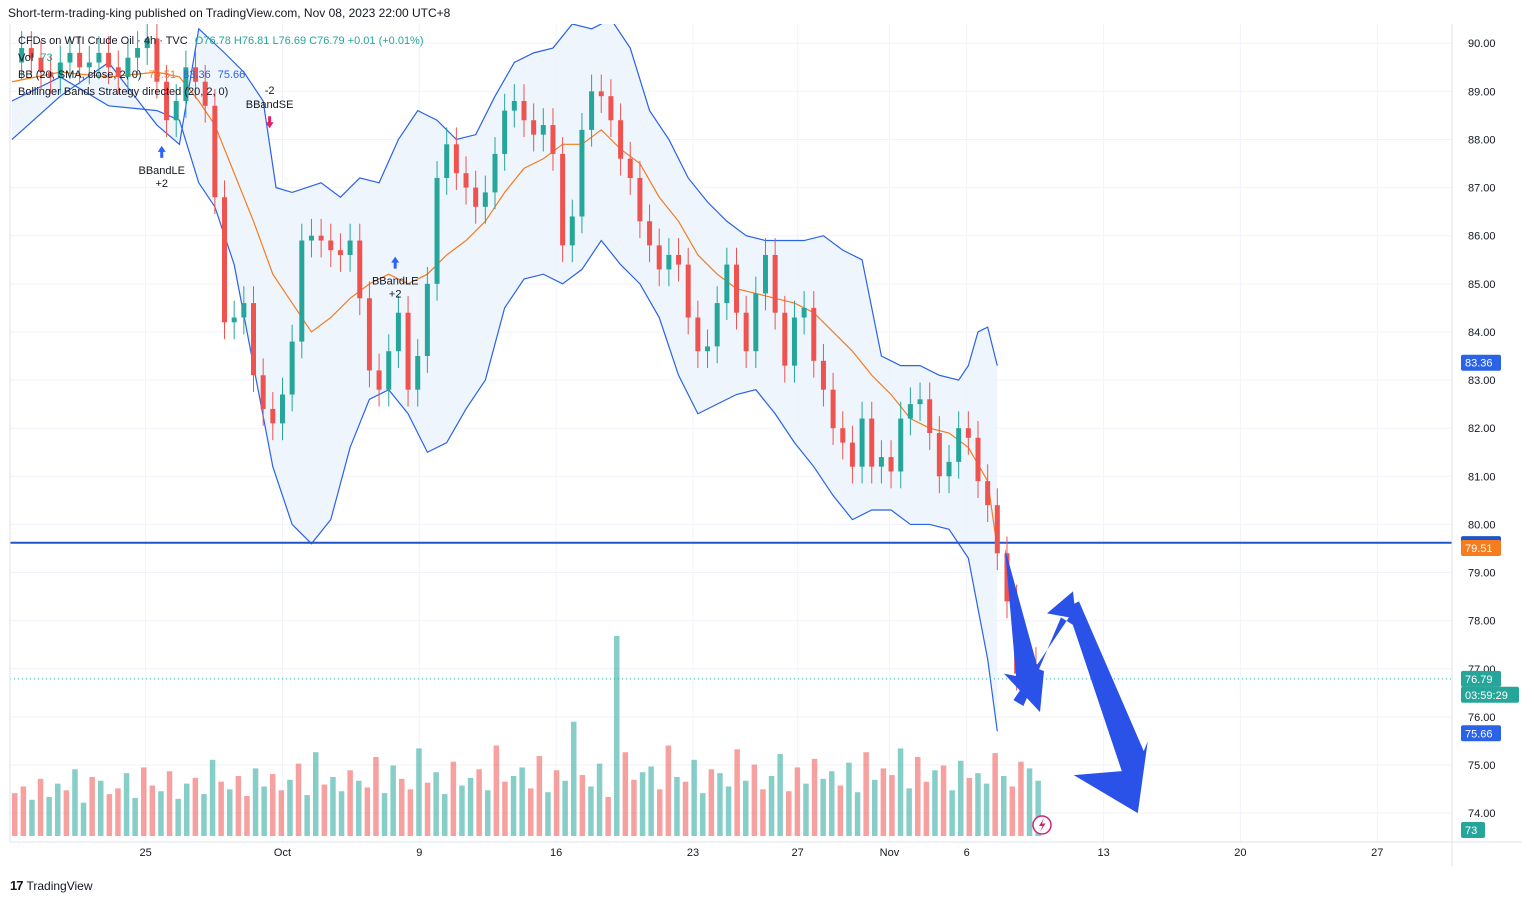 The height and width of the screenshot is (901, 1534). What do you see at coordinates (731, 610) in the screenshot?
I see `horizontal-line` at bounding box center [731, 610].